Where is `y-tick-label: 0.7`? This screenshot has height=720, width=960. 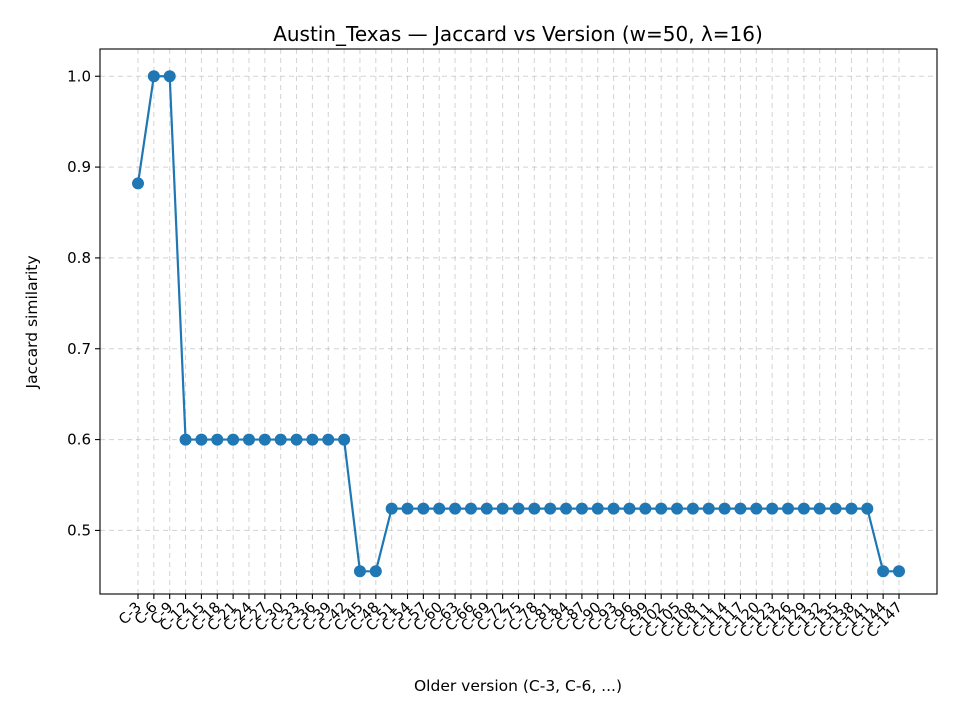
y-tick-label: 0.7 is located at coordinates (79, 349).